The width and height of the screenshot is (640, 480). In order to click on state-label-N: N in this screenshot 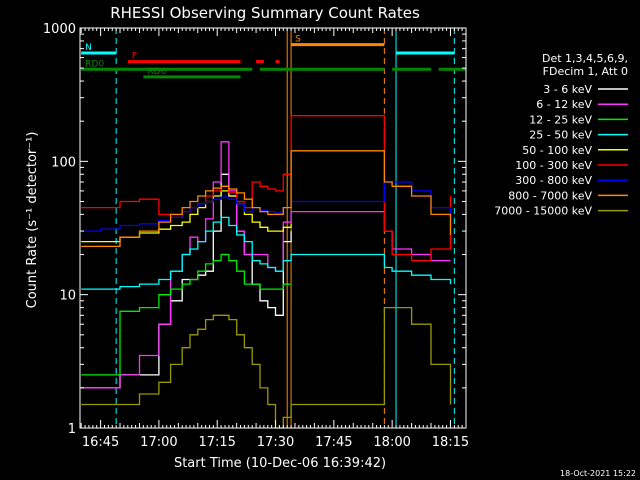, I will do `click(88, 48)`.